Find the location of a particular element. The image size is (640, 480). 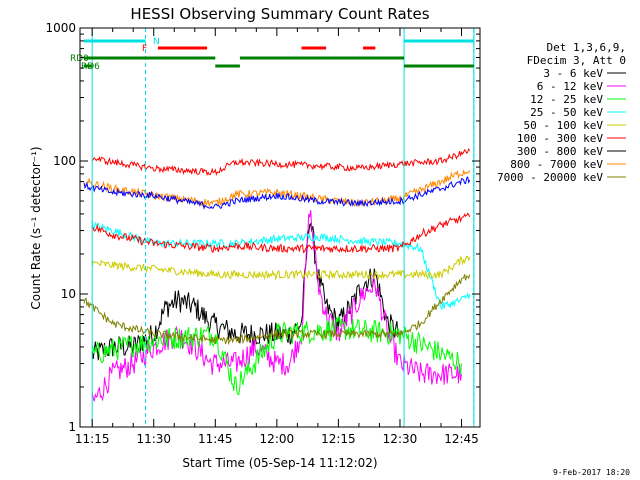

flag-label-n: N is located at coordinates (156, 42).